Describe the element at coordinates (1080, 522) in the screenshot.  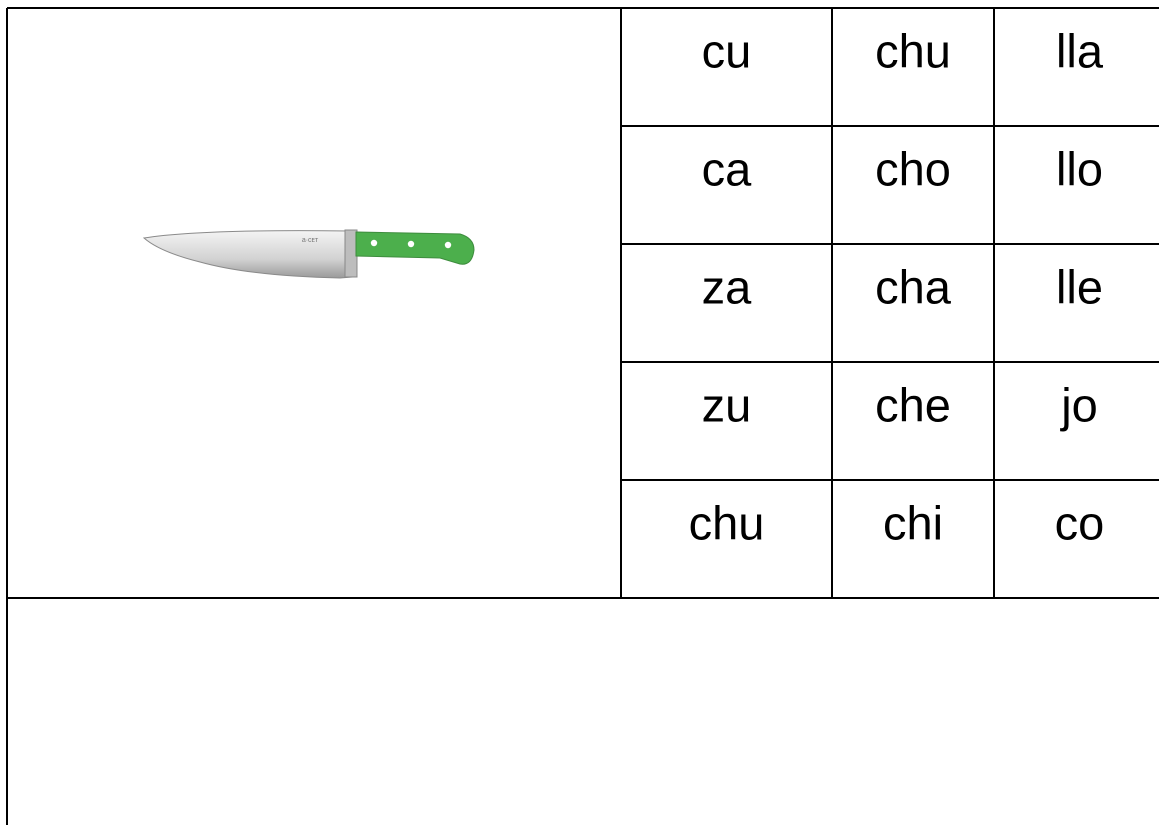
I see `syllable: co` at that location.